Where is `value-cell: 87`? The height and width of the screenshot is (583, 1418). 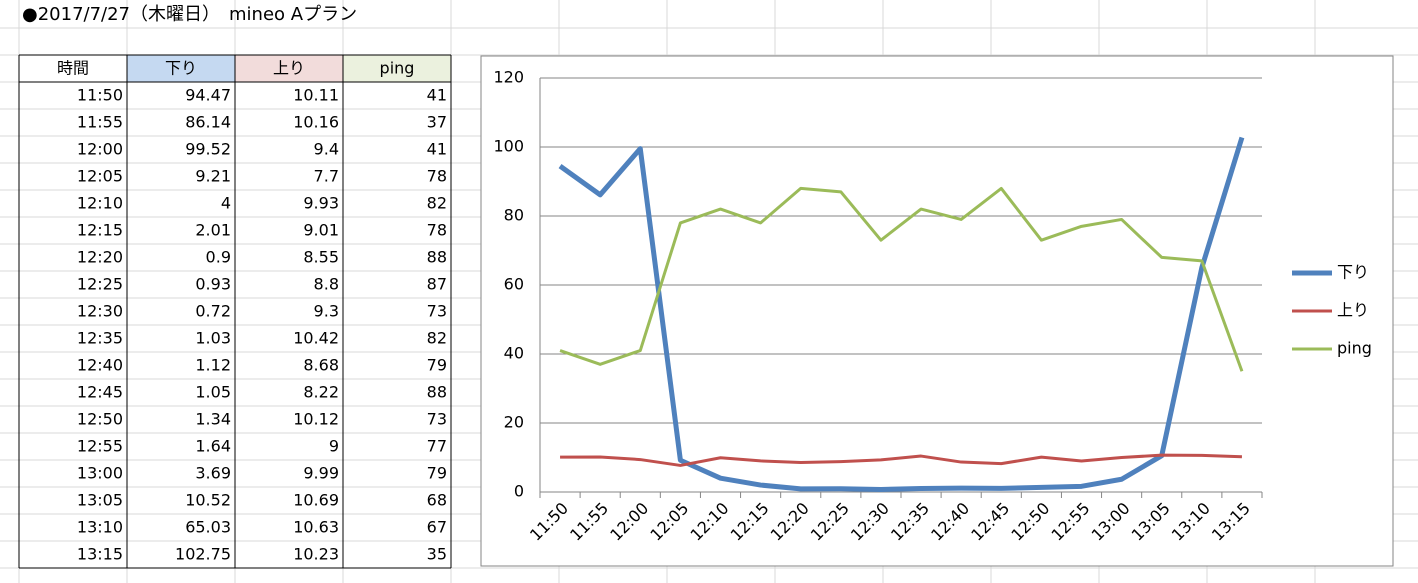
value-cell: 87 is located at coordinates (437, 284).